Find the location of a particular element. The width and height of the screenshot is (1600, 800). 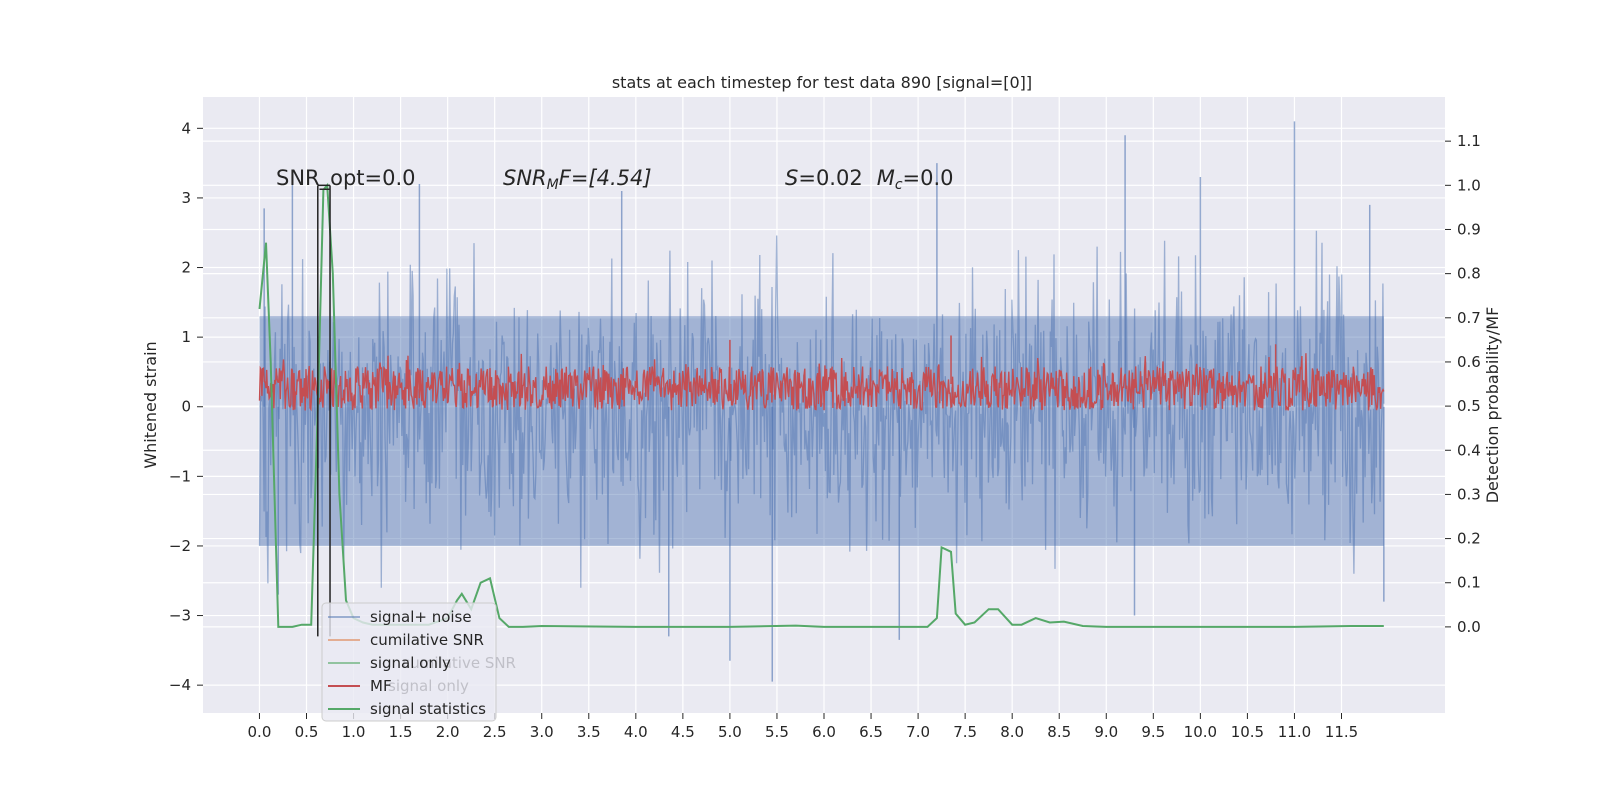

x-tick-label: 11.0 is located at coordinates (1294, 732).